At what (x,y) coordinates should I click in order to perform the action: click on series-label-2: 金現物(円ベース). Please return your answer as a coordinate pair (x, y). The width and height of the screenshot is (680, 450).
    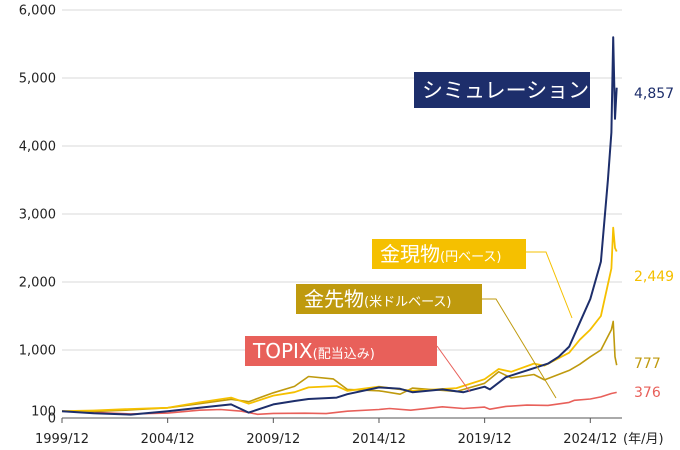
    Looking at the image, I should click on (441, 254).